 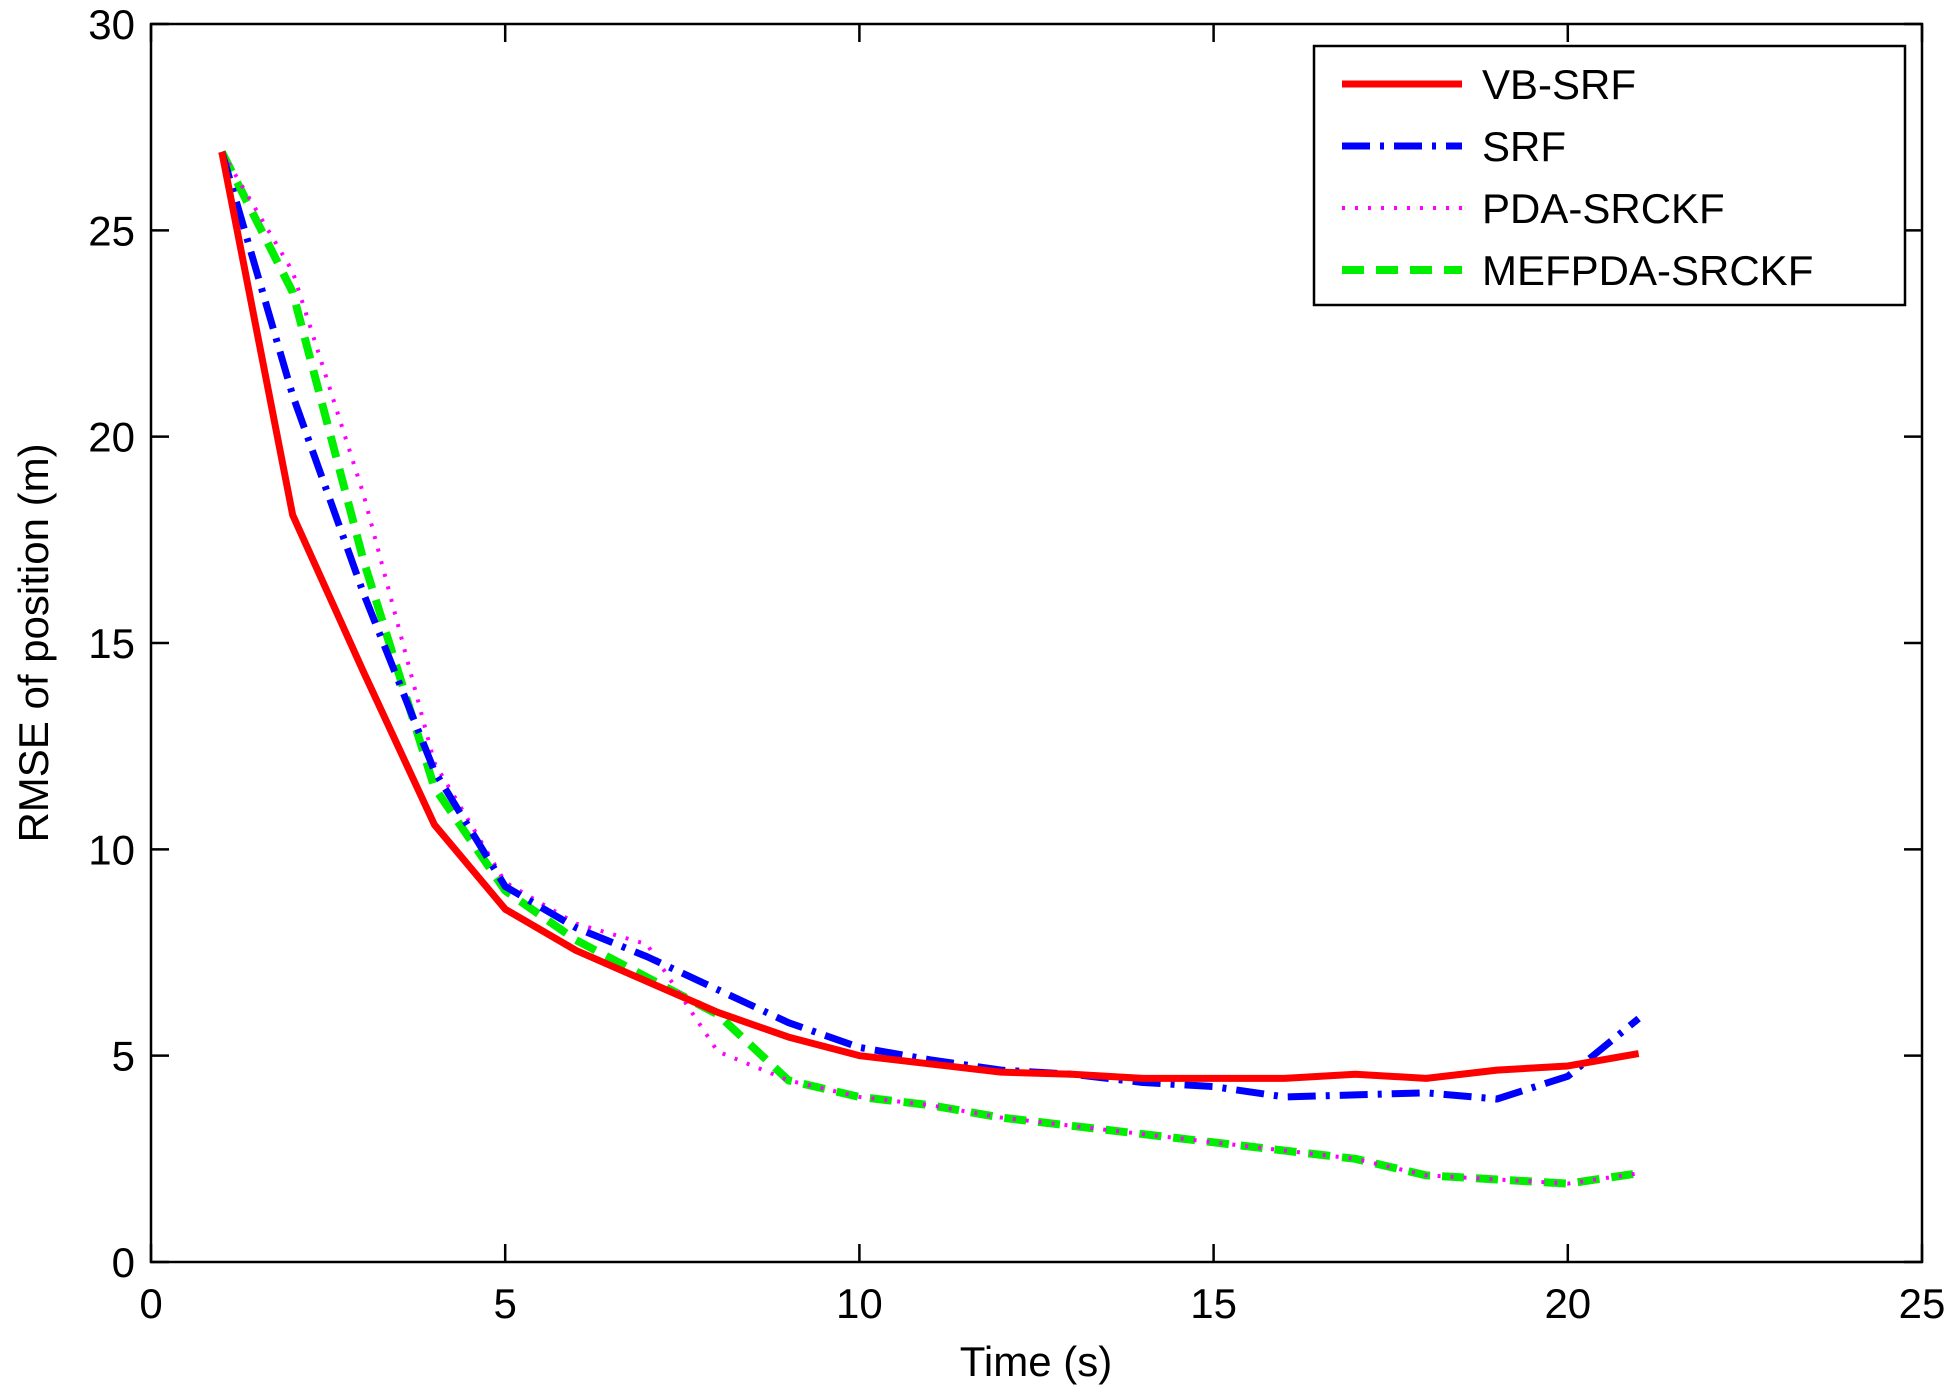 I want to click on y-tick-label: 0, so click(x=123, y=1262).